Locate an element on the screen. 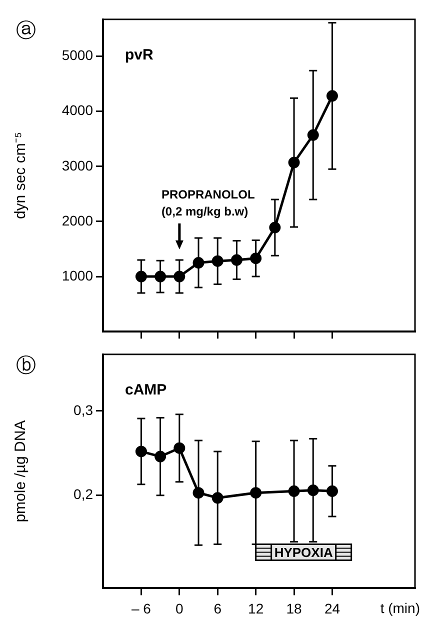  x-axis-title: t (min) is located at coordinates (400, 608).